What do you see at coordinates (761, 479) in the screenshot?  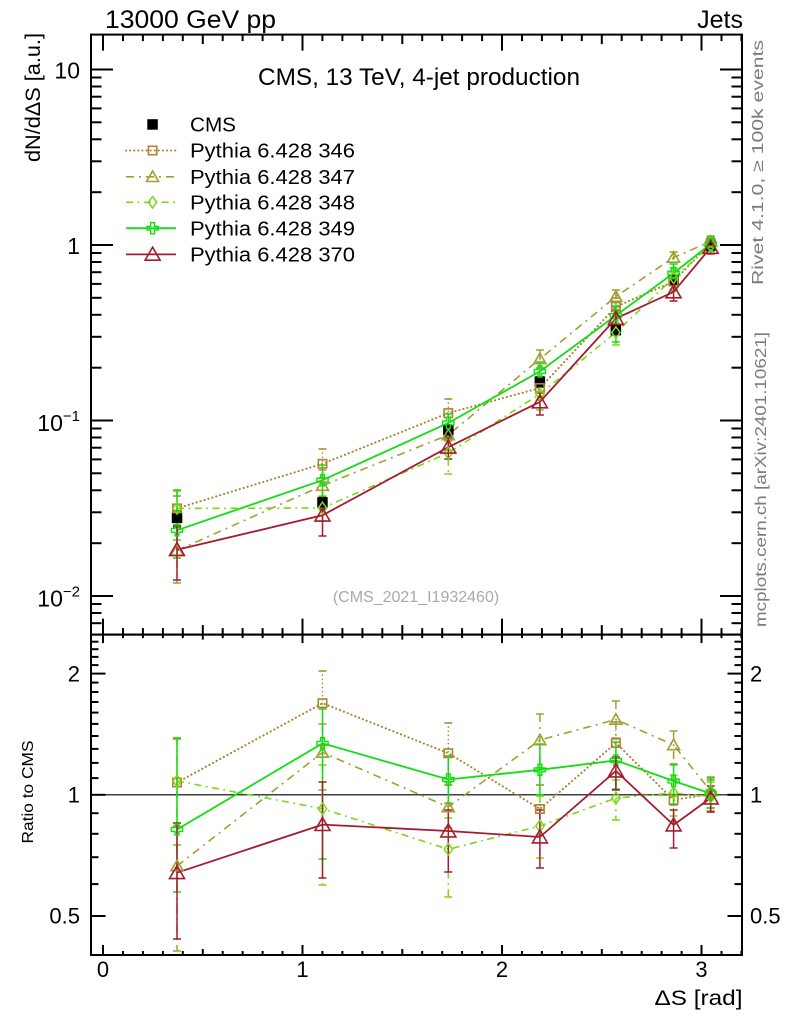 I see `svg-text:mcplots.cern.ch [arXiv:2401.10: mcplots.cern.ch [arXiv:2401.10621]` at bounding box center [761, 479].